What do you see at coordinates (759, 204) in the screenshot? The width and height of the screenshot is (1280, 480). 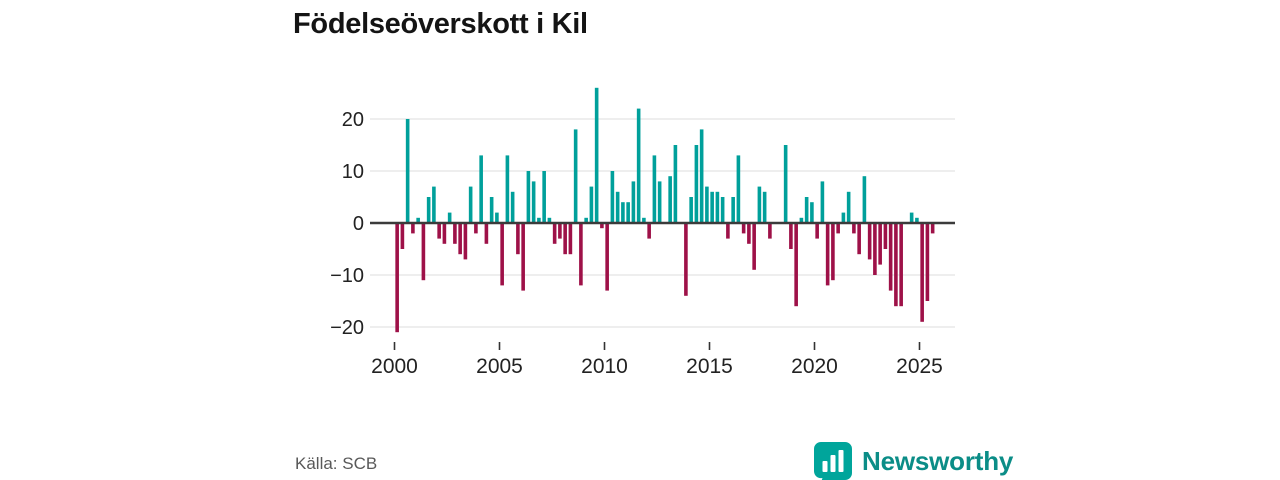 I see `bar-2017-Q2` at bounding box center [759, 204].